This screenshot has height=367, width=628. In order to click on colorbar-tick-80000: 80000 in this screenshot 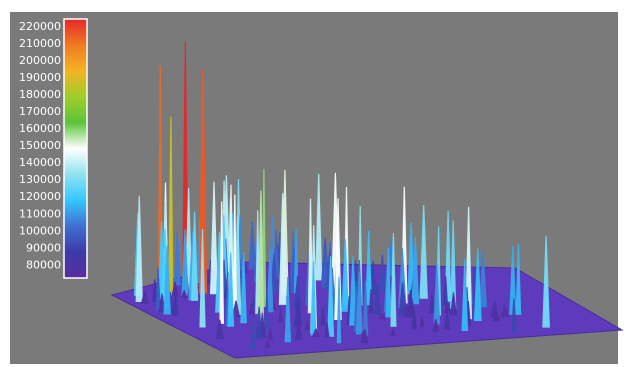, I will do `click(43, 264)`.